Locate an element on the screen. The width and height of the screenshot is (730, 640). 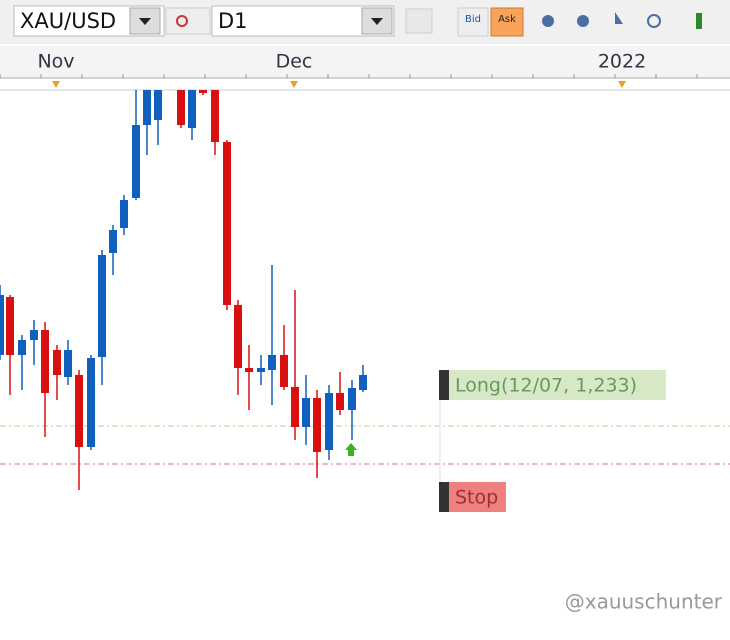
symbol: XAU/USD is located at coordinates (68, 21).